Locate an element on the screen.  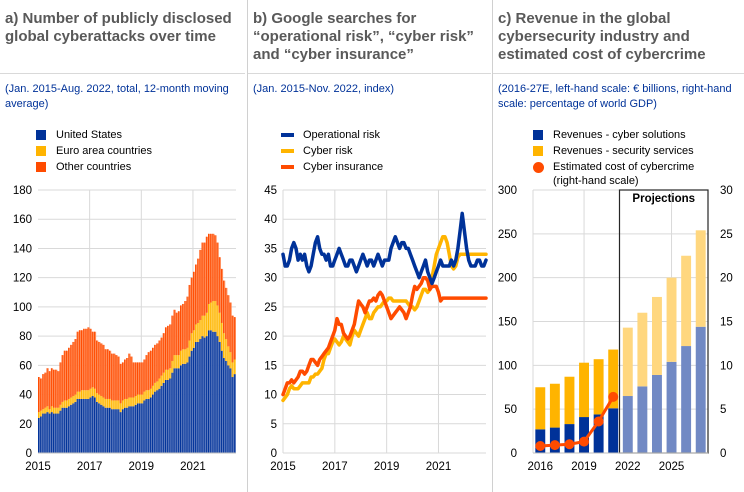
legend-item-other-countries: Other countries is located at coordinates (94, 167).